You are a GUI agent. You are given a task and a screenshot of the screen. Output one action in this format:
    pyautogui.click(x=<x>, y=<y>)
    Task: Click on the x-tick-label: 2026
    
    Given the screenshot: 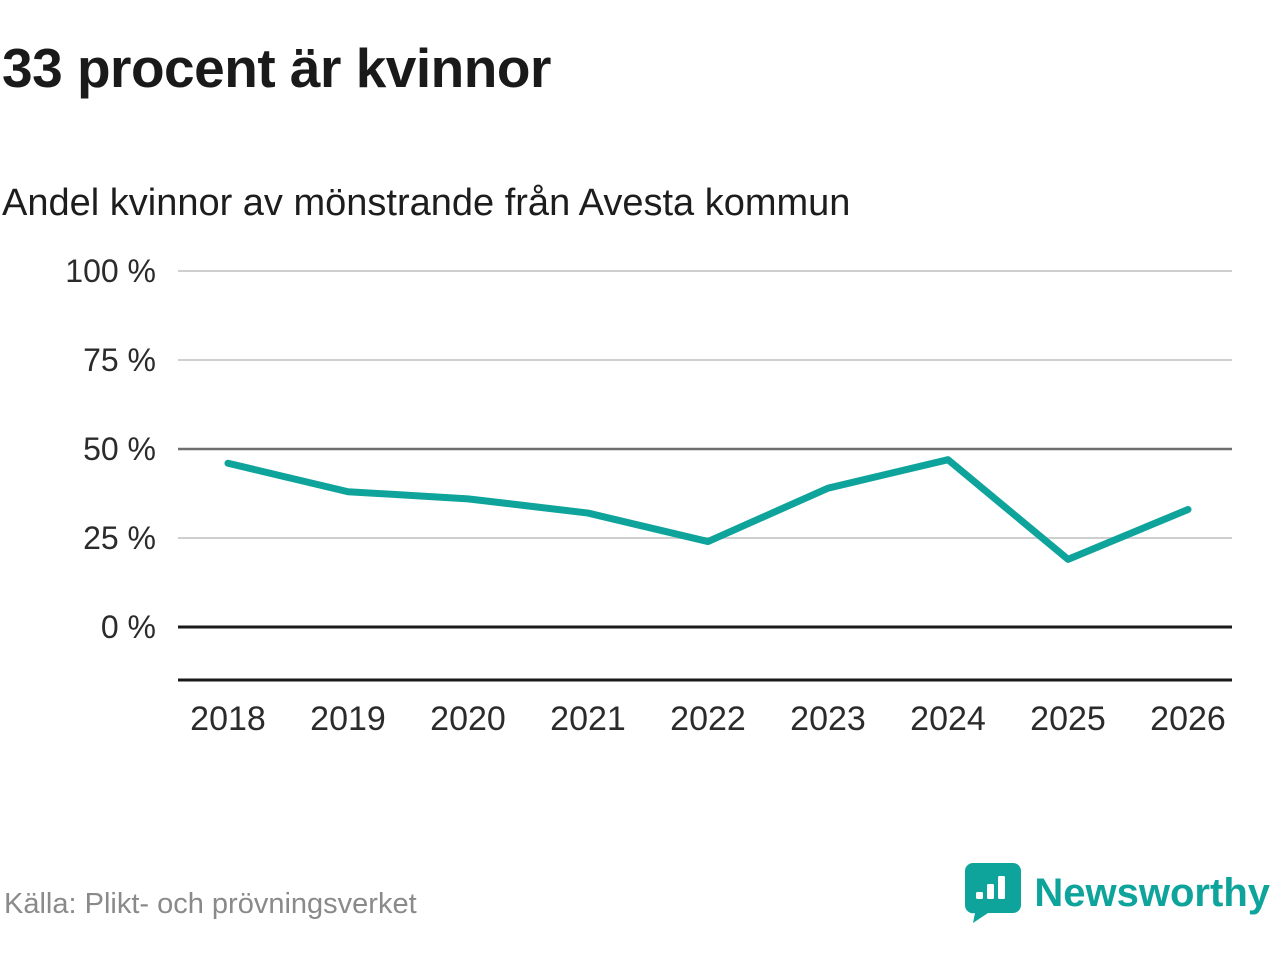 What is the action you would take?
    pyautogui.click(x=1188, y=719)
    